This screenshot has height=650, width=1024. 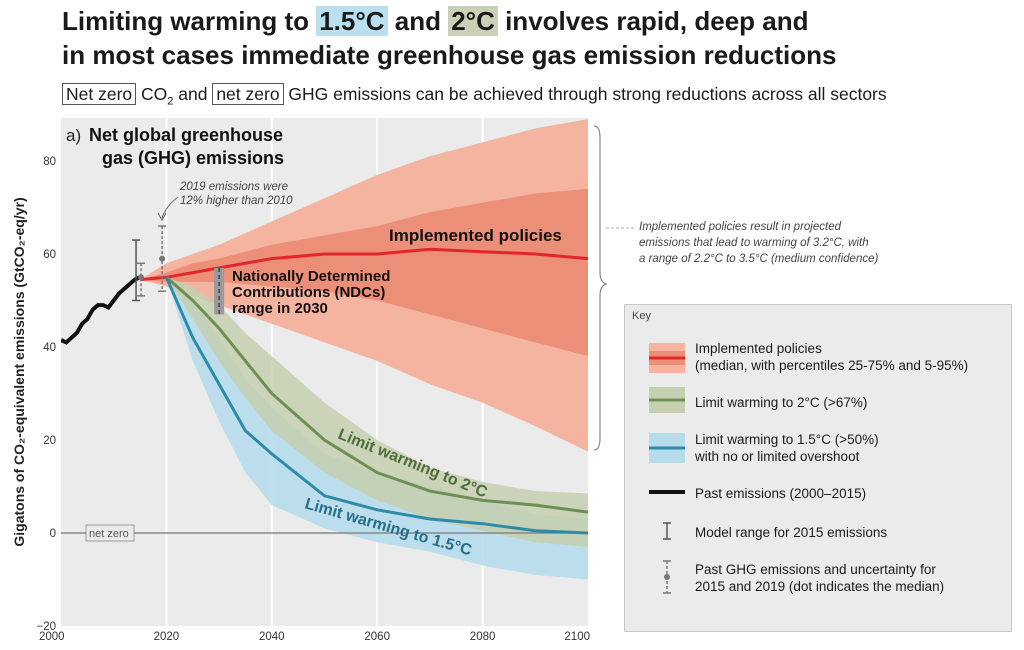 I want to click on ndc-label: Nationally Determined, so click(x=311, y=276).